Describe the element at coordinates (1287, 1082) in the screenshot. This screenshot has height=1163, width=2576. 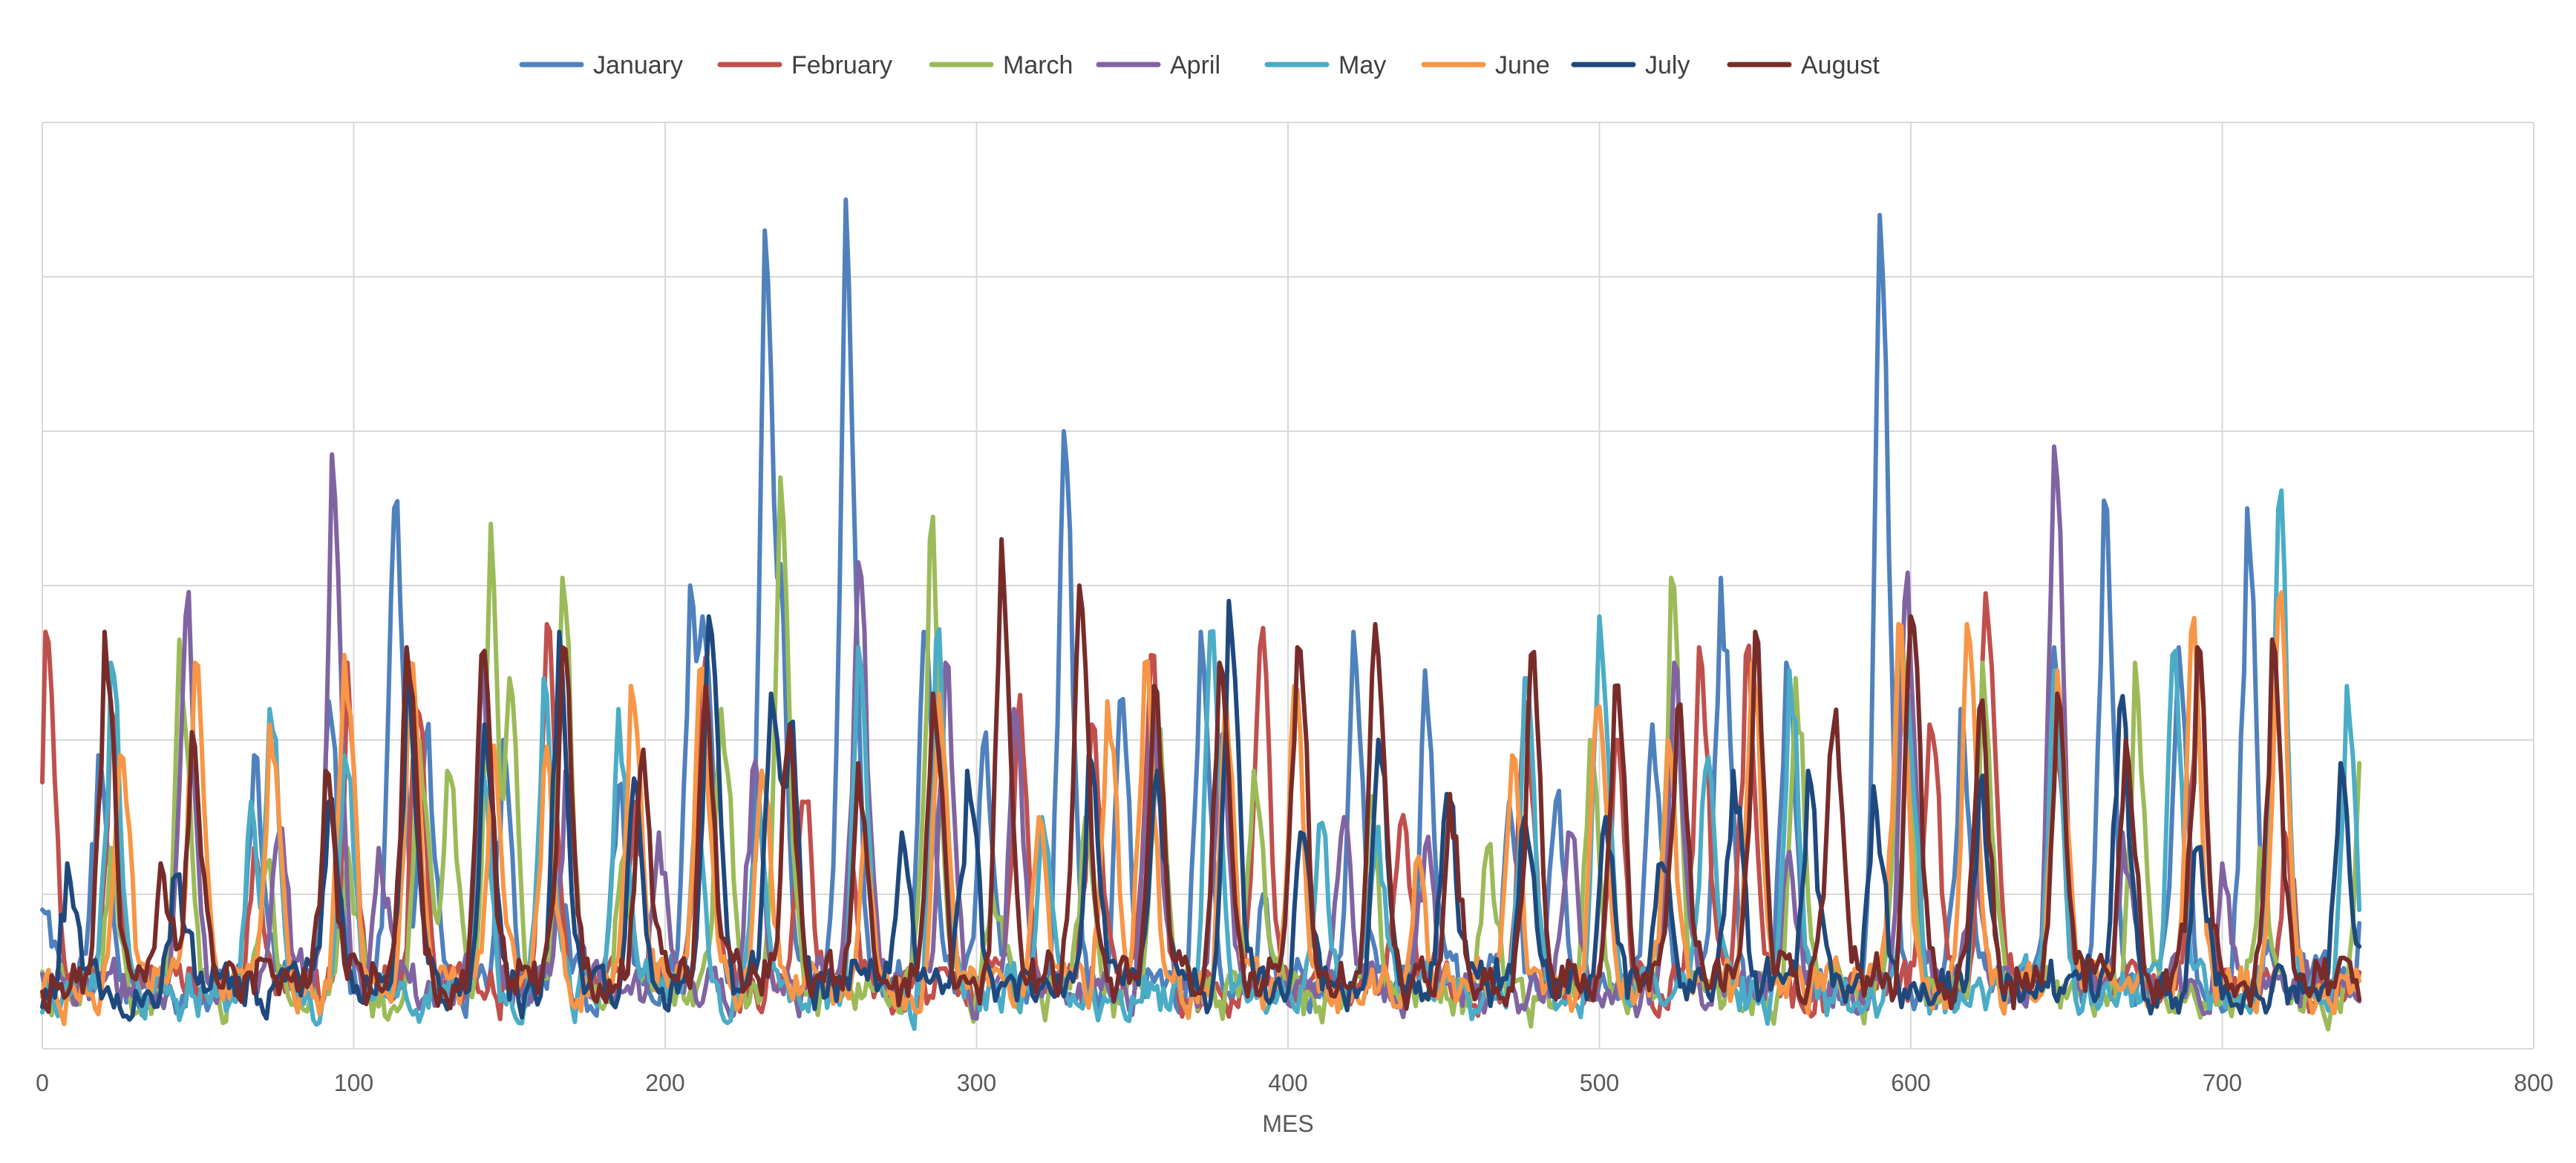
I see `x-tick-label: 400` at that location.